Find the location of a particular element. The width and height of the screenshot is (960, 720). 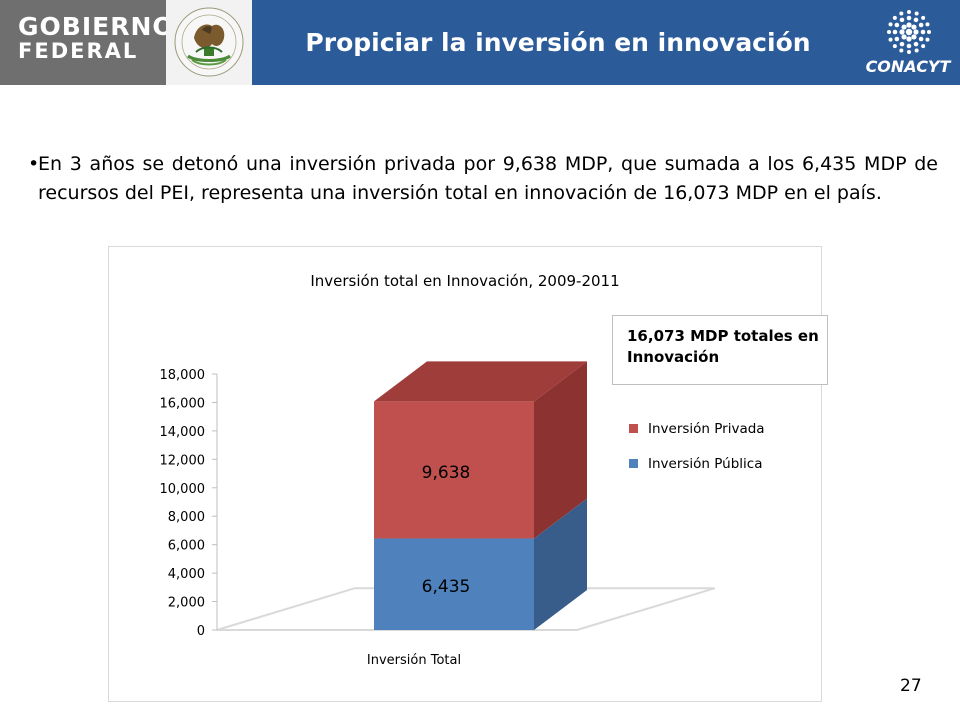

bar-top is located at coordinates (480, 381).